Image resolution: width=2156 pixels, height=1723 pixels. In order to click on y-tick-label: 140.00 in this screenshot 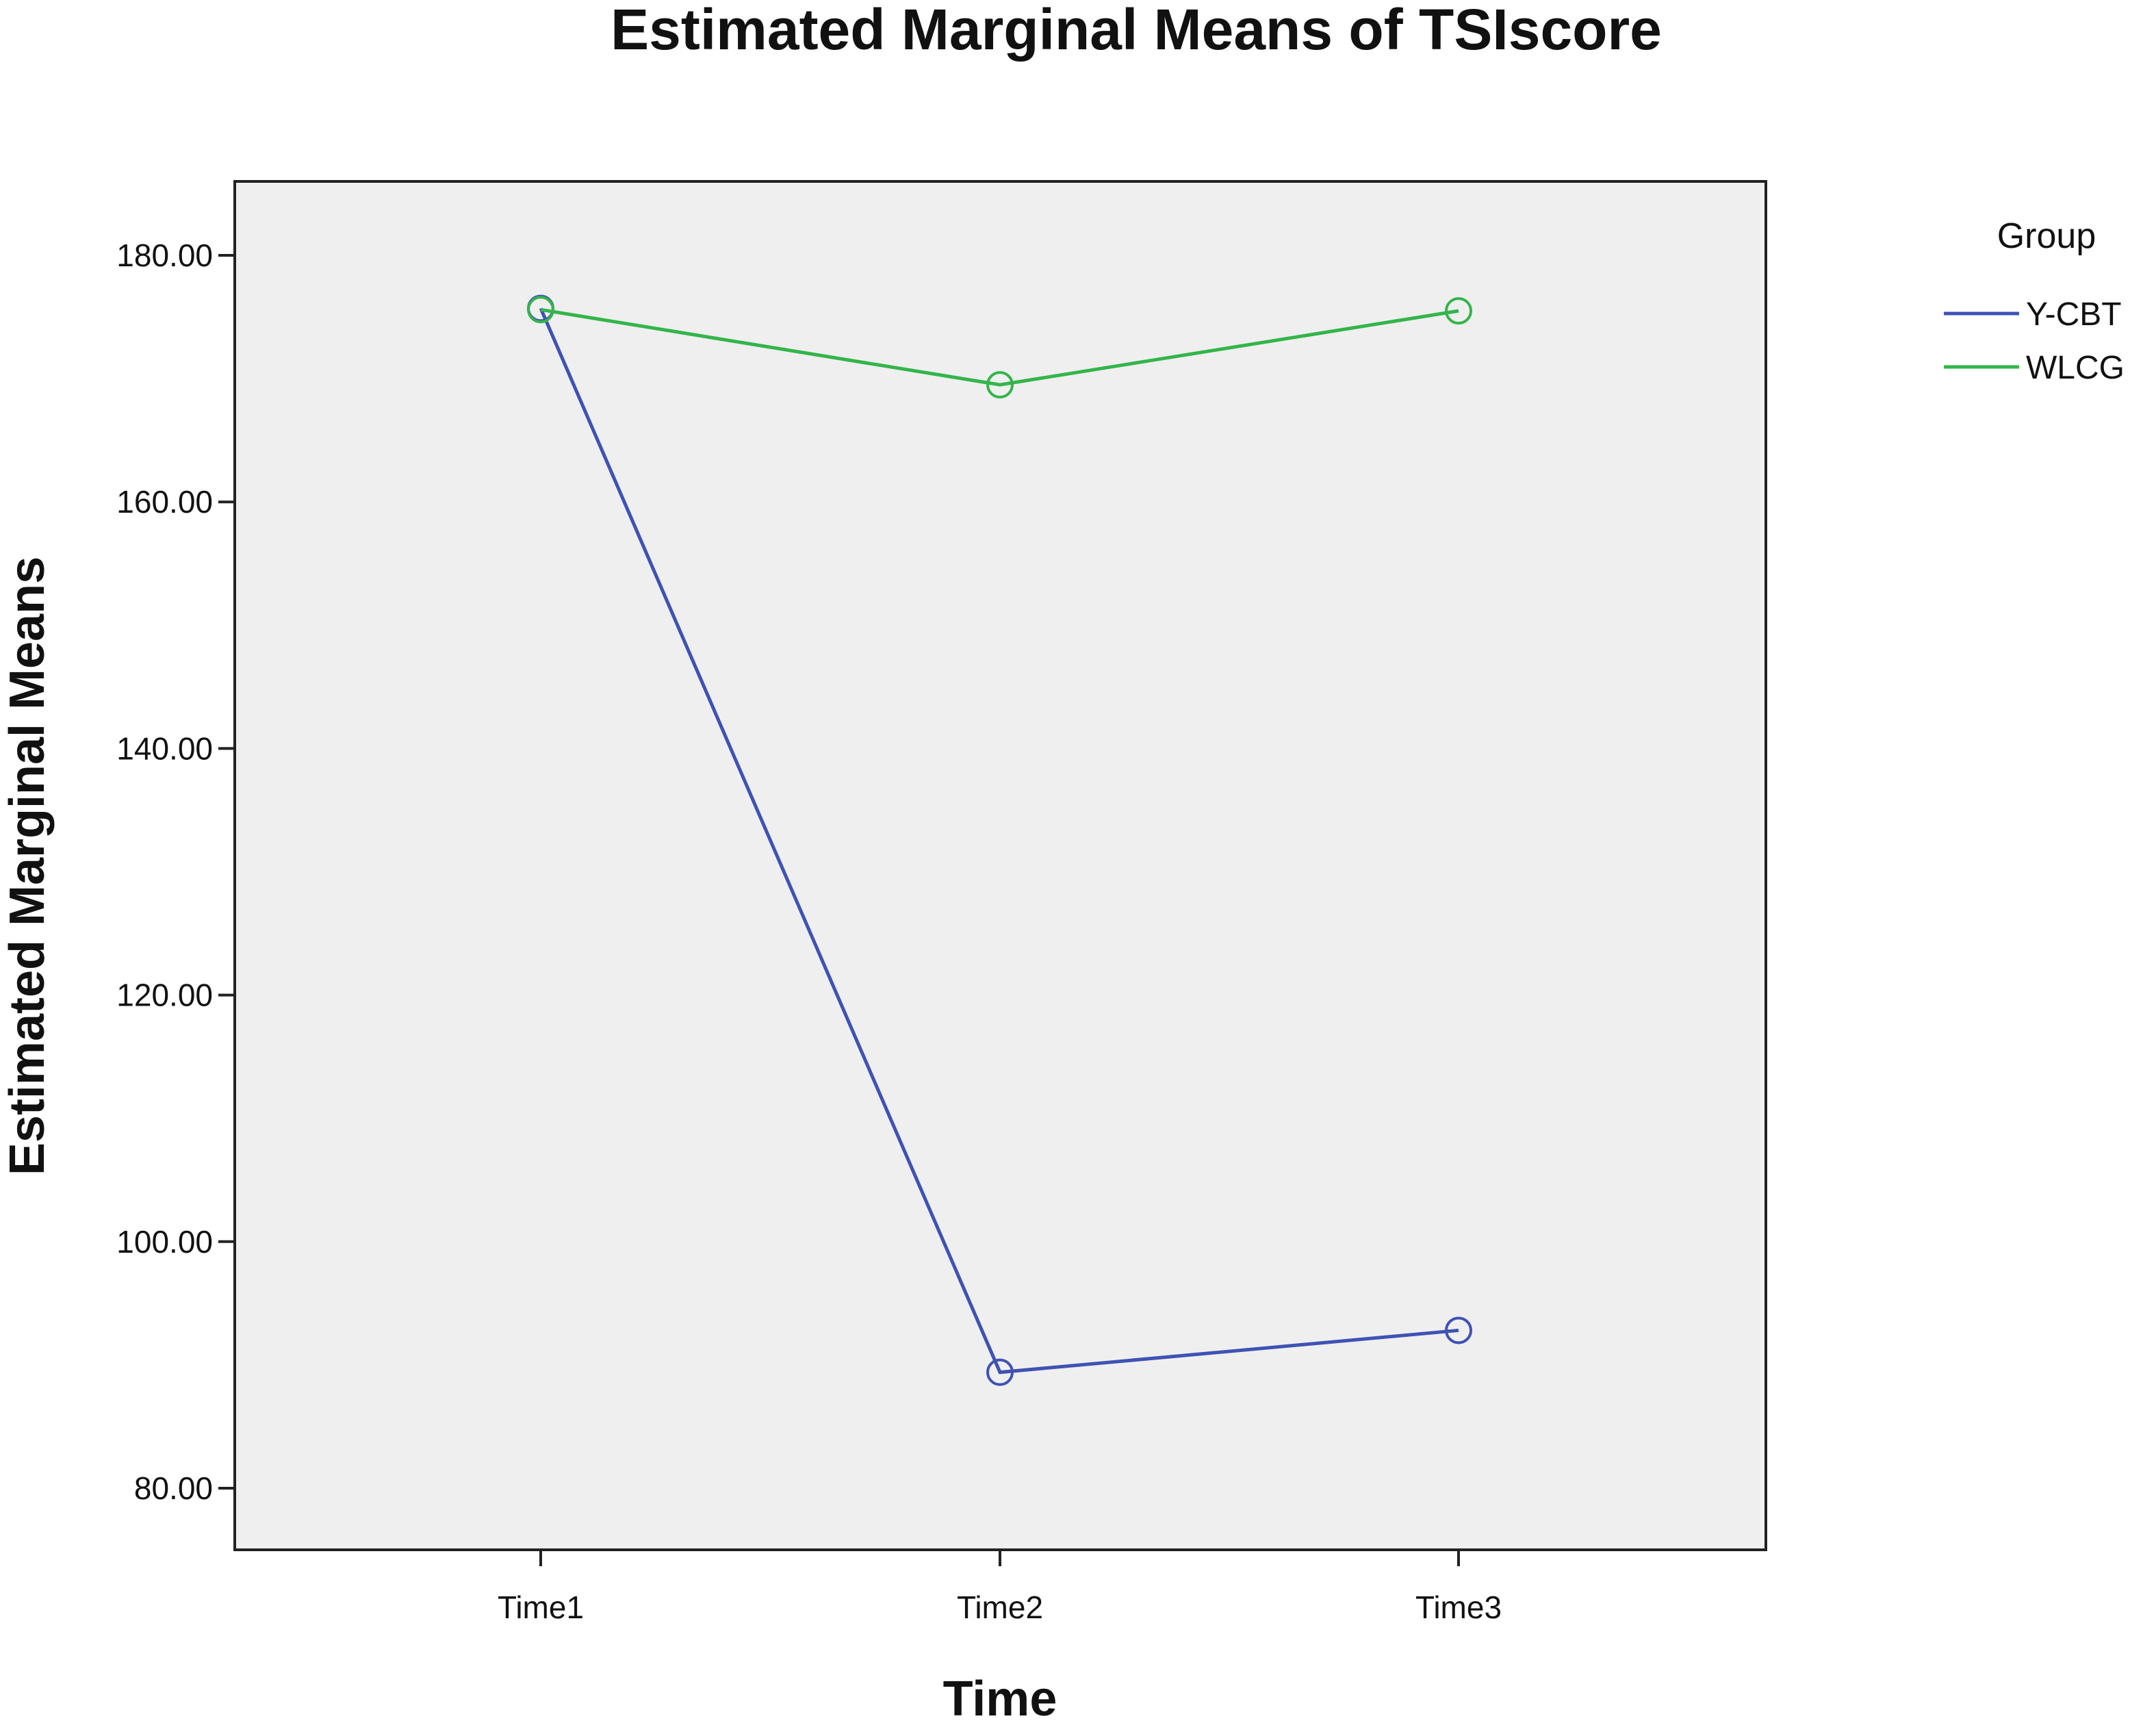, I will do `click(164, 748)`.